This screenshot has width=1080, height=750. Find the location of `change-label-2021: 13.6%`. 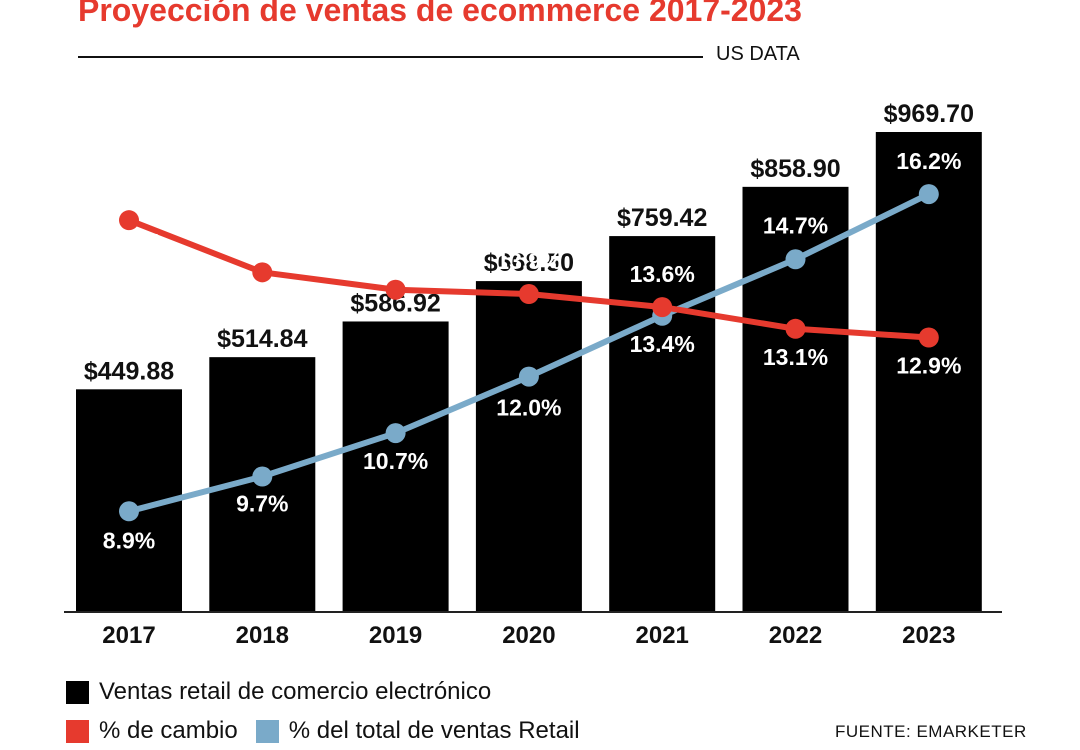

change-label-2021: 13.6% is located at coordinates (662, 274).